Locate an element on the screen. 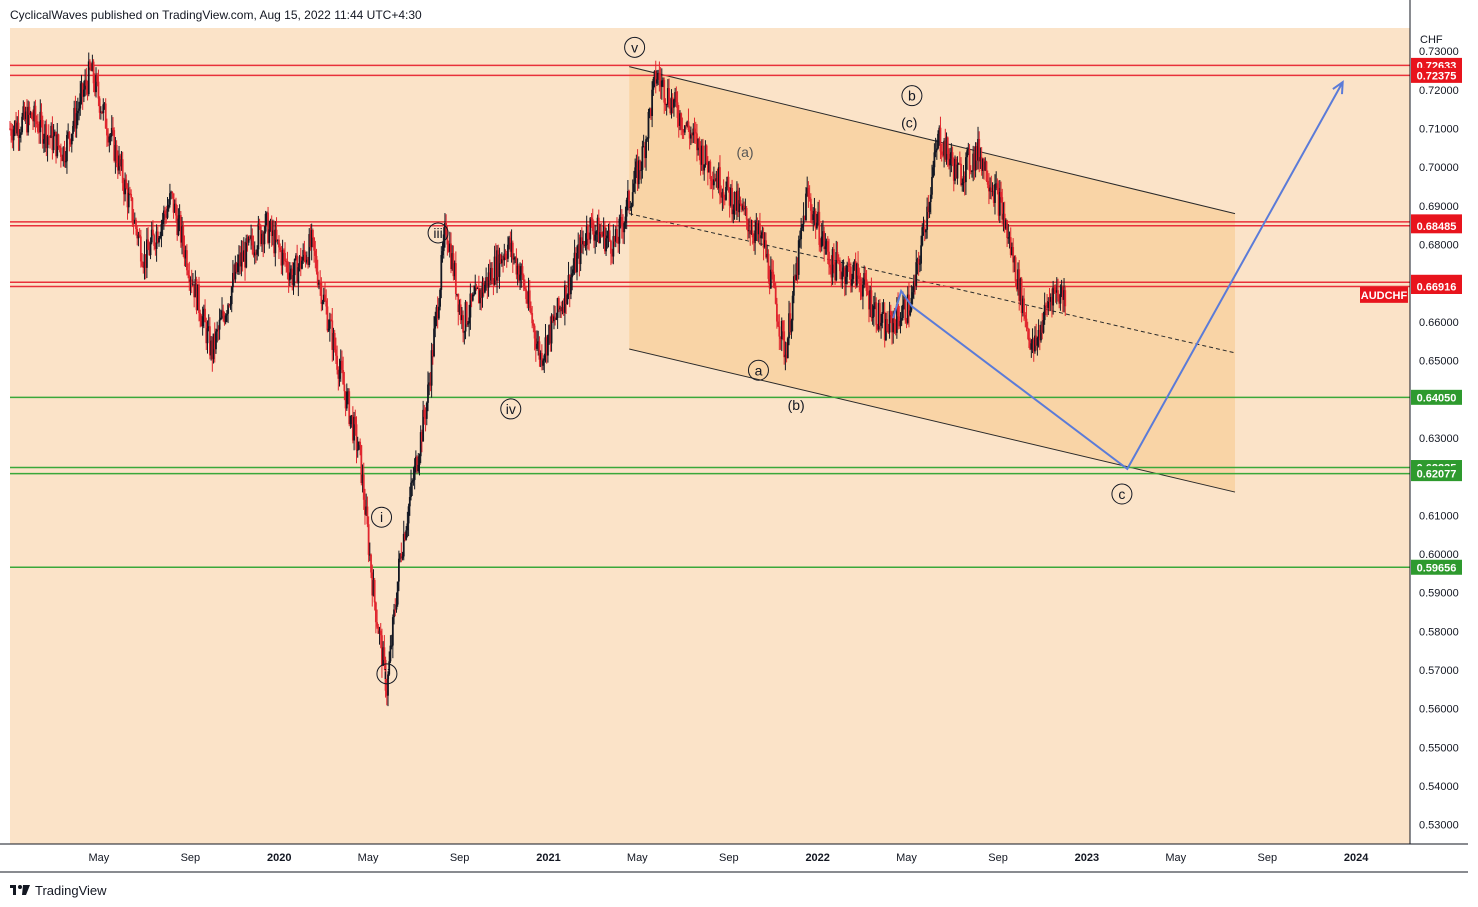 This screenshot has height=907, width=1478. y-tick-label: 0.58000 is located at coordinates (1439, 632).